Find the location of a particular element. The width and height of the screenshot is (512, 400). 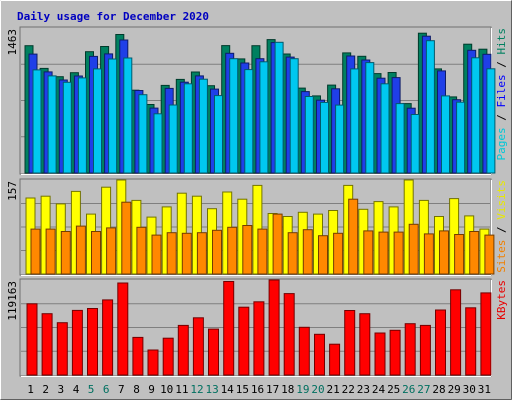

panel-legend: KBytes is located at coordinates (501, 300).